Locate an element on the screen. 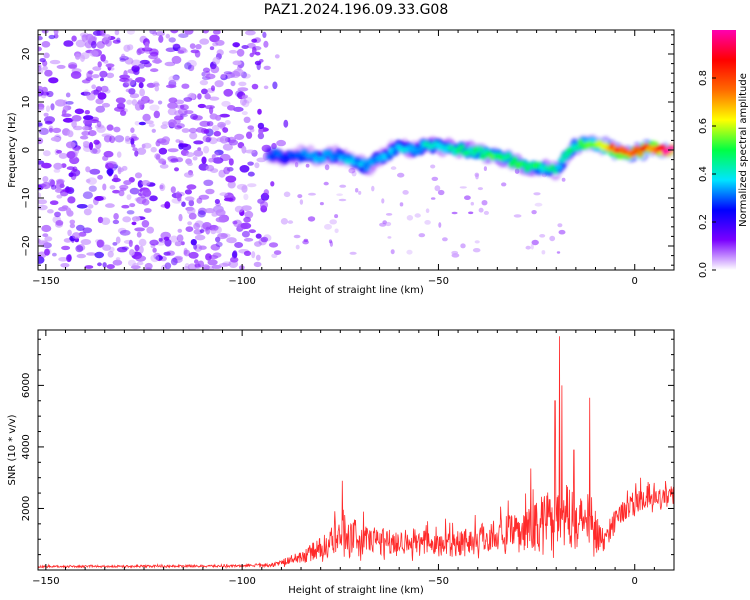  snr-x-axis-label: Height of straight line (km) is located at coordinates (356, 590).